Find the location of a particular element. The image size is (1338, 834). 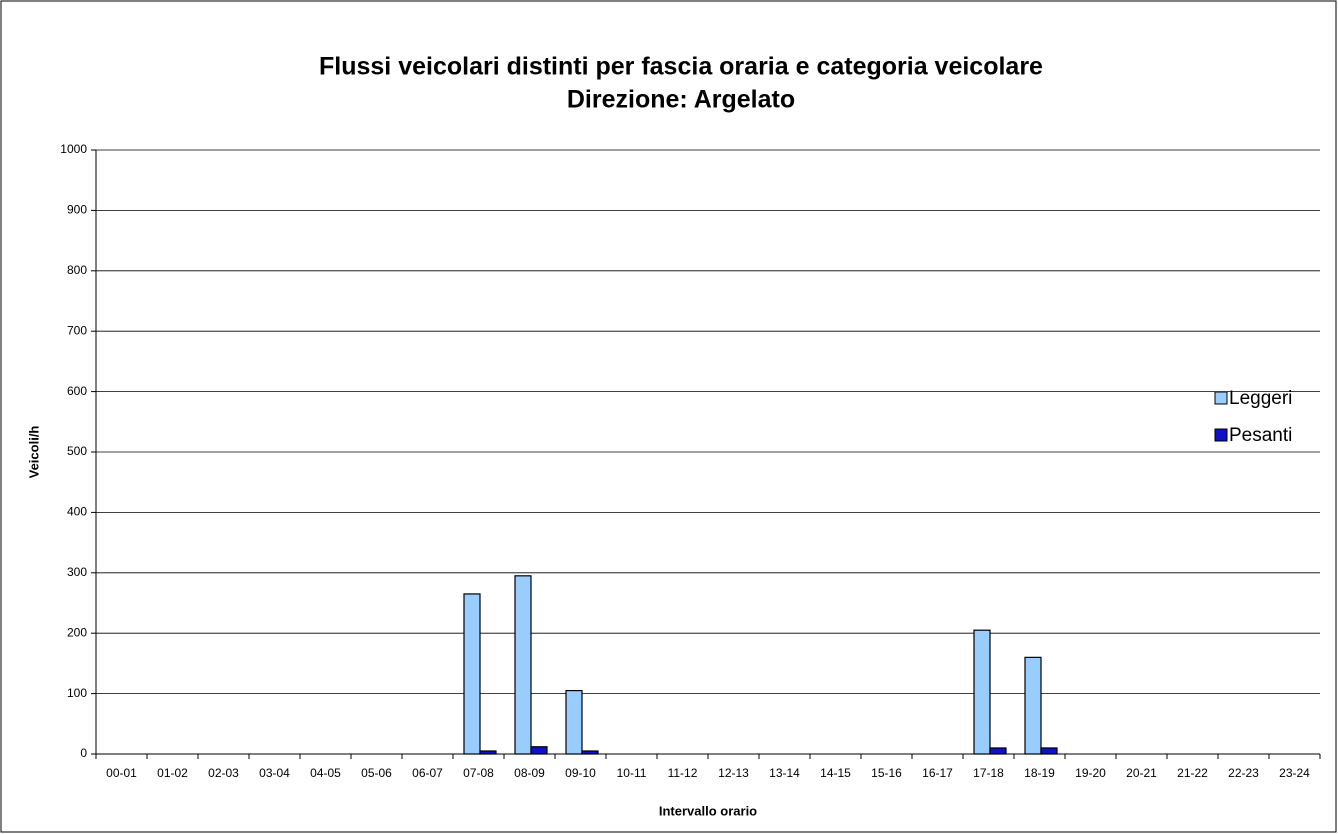

x-tick-label: 19-20 is located at coordinates (1090, 773).